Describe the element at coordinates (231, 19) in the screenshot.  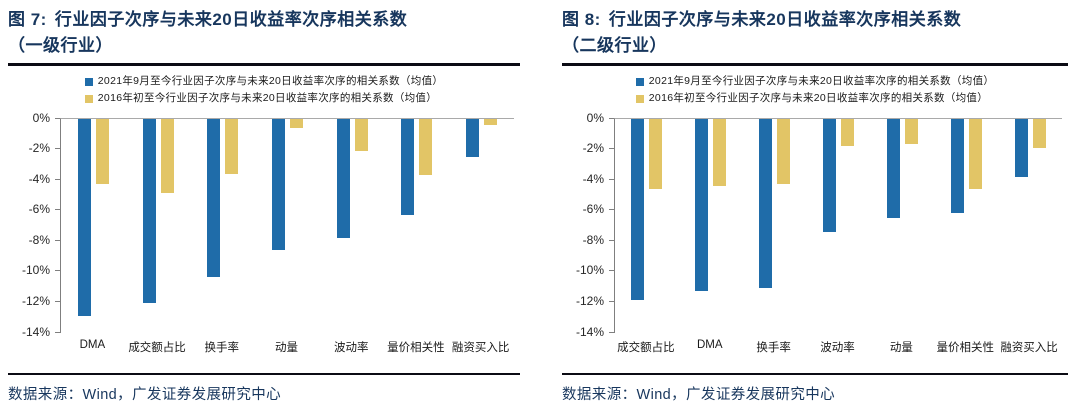
I see `figure-7-title-text: 行业因子次序与未来20日收益率次序相关系数` at that location.